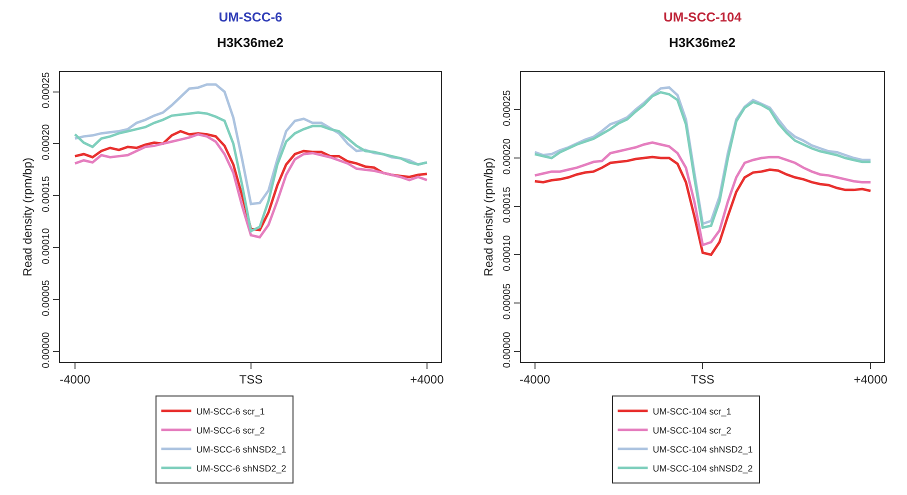 This screenshot has height=495, width=907. Describe the element at coordinates (230, 430) in the screenshot. I see `legend-label: UM-SCC-6 scr_2` at that location.